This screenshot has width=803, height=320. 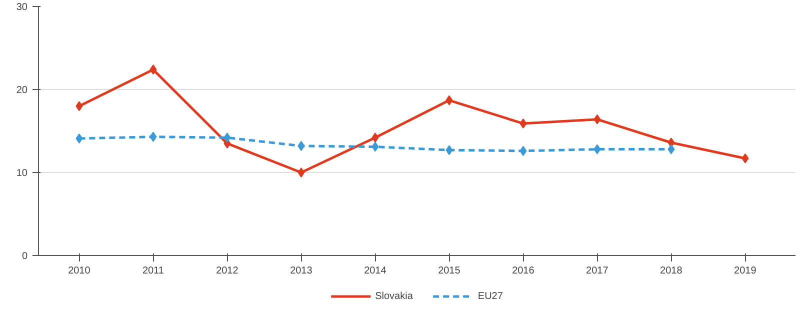 What do you see at coordinates (523, 271) in the screenshot?
I see `x-tick-label: 2016` at bounding box center [523, 271].